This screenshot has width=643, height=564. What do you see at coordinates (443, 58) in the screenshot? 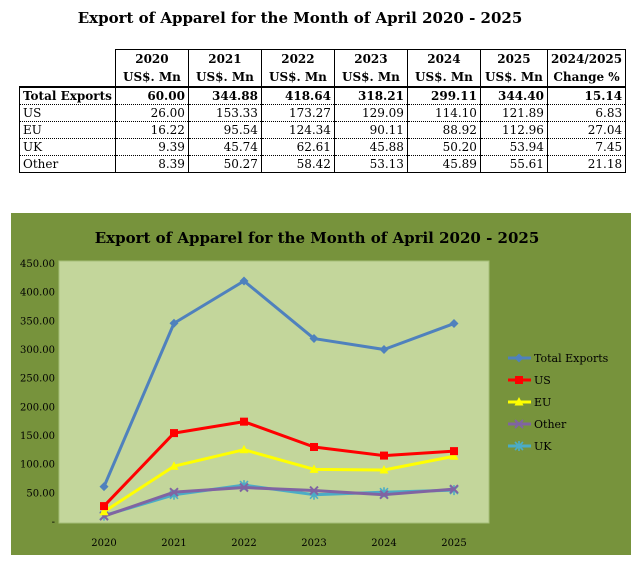
I see `header-year: 2024` at bounding box center [443, 58].